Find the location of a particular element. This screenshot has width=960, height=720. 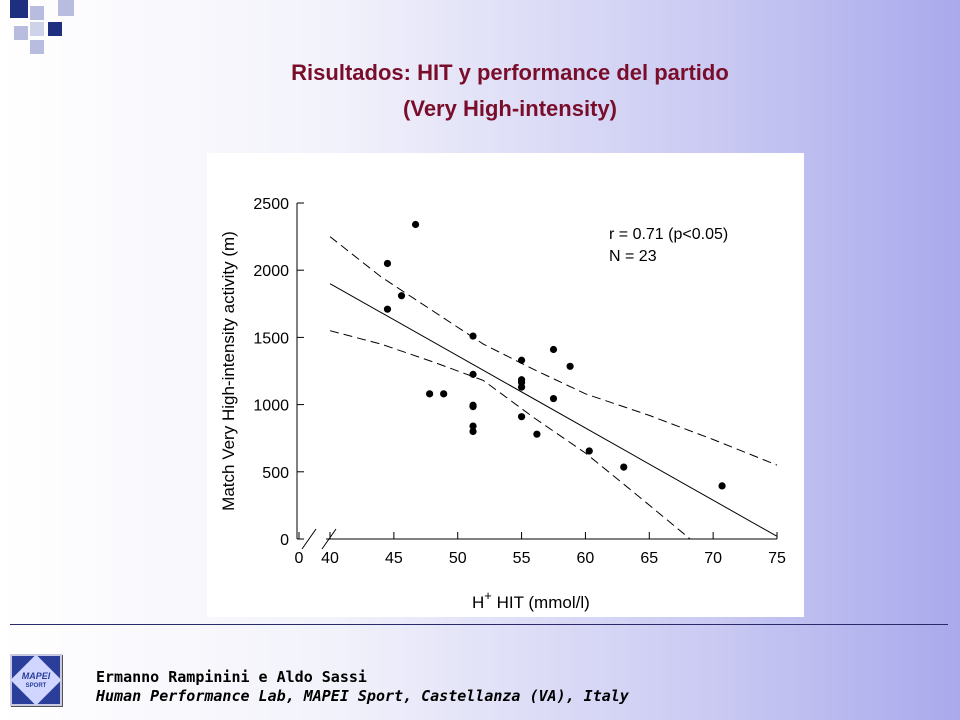

x-axis-label: H+ HIT (mmol/l) is located at coordinates (531, 600).